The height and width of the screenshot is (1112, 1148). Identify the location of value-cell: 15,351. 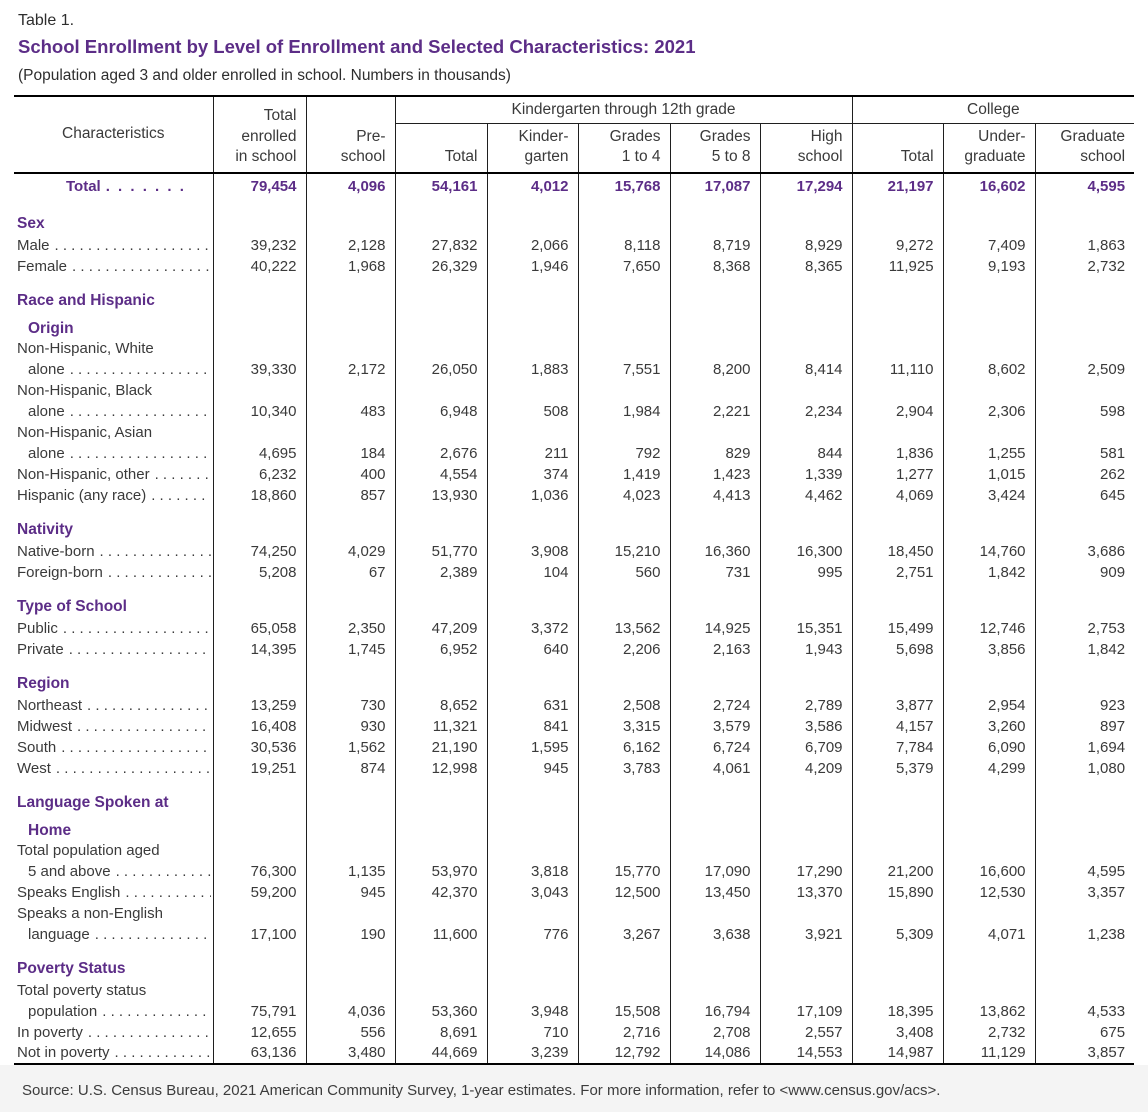
(806, 628).